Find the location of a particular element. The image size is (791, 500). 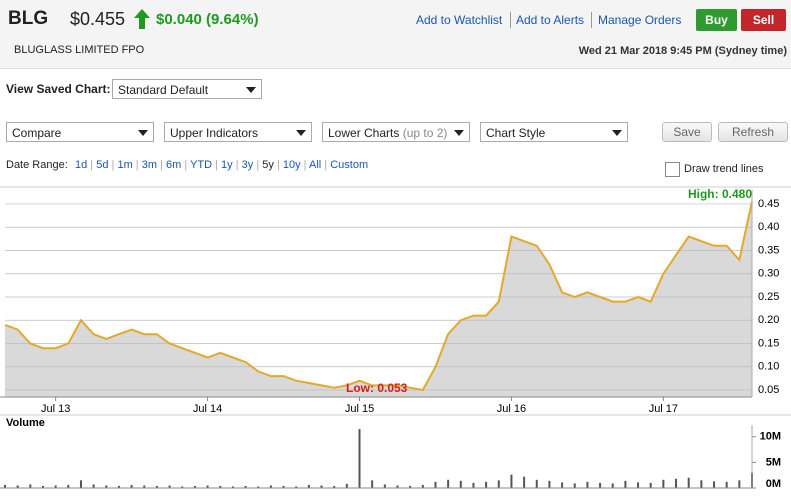

y-tick-label: 0.10 is located at coordinates (768, 367).